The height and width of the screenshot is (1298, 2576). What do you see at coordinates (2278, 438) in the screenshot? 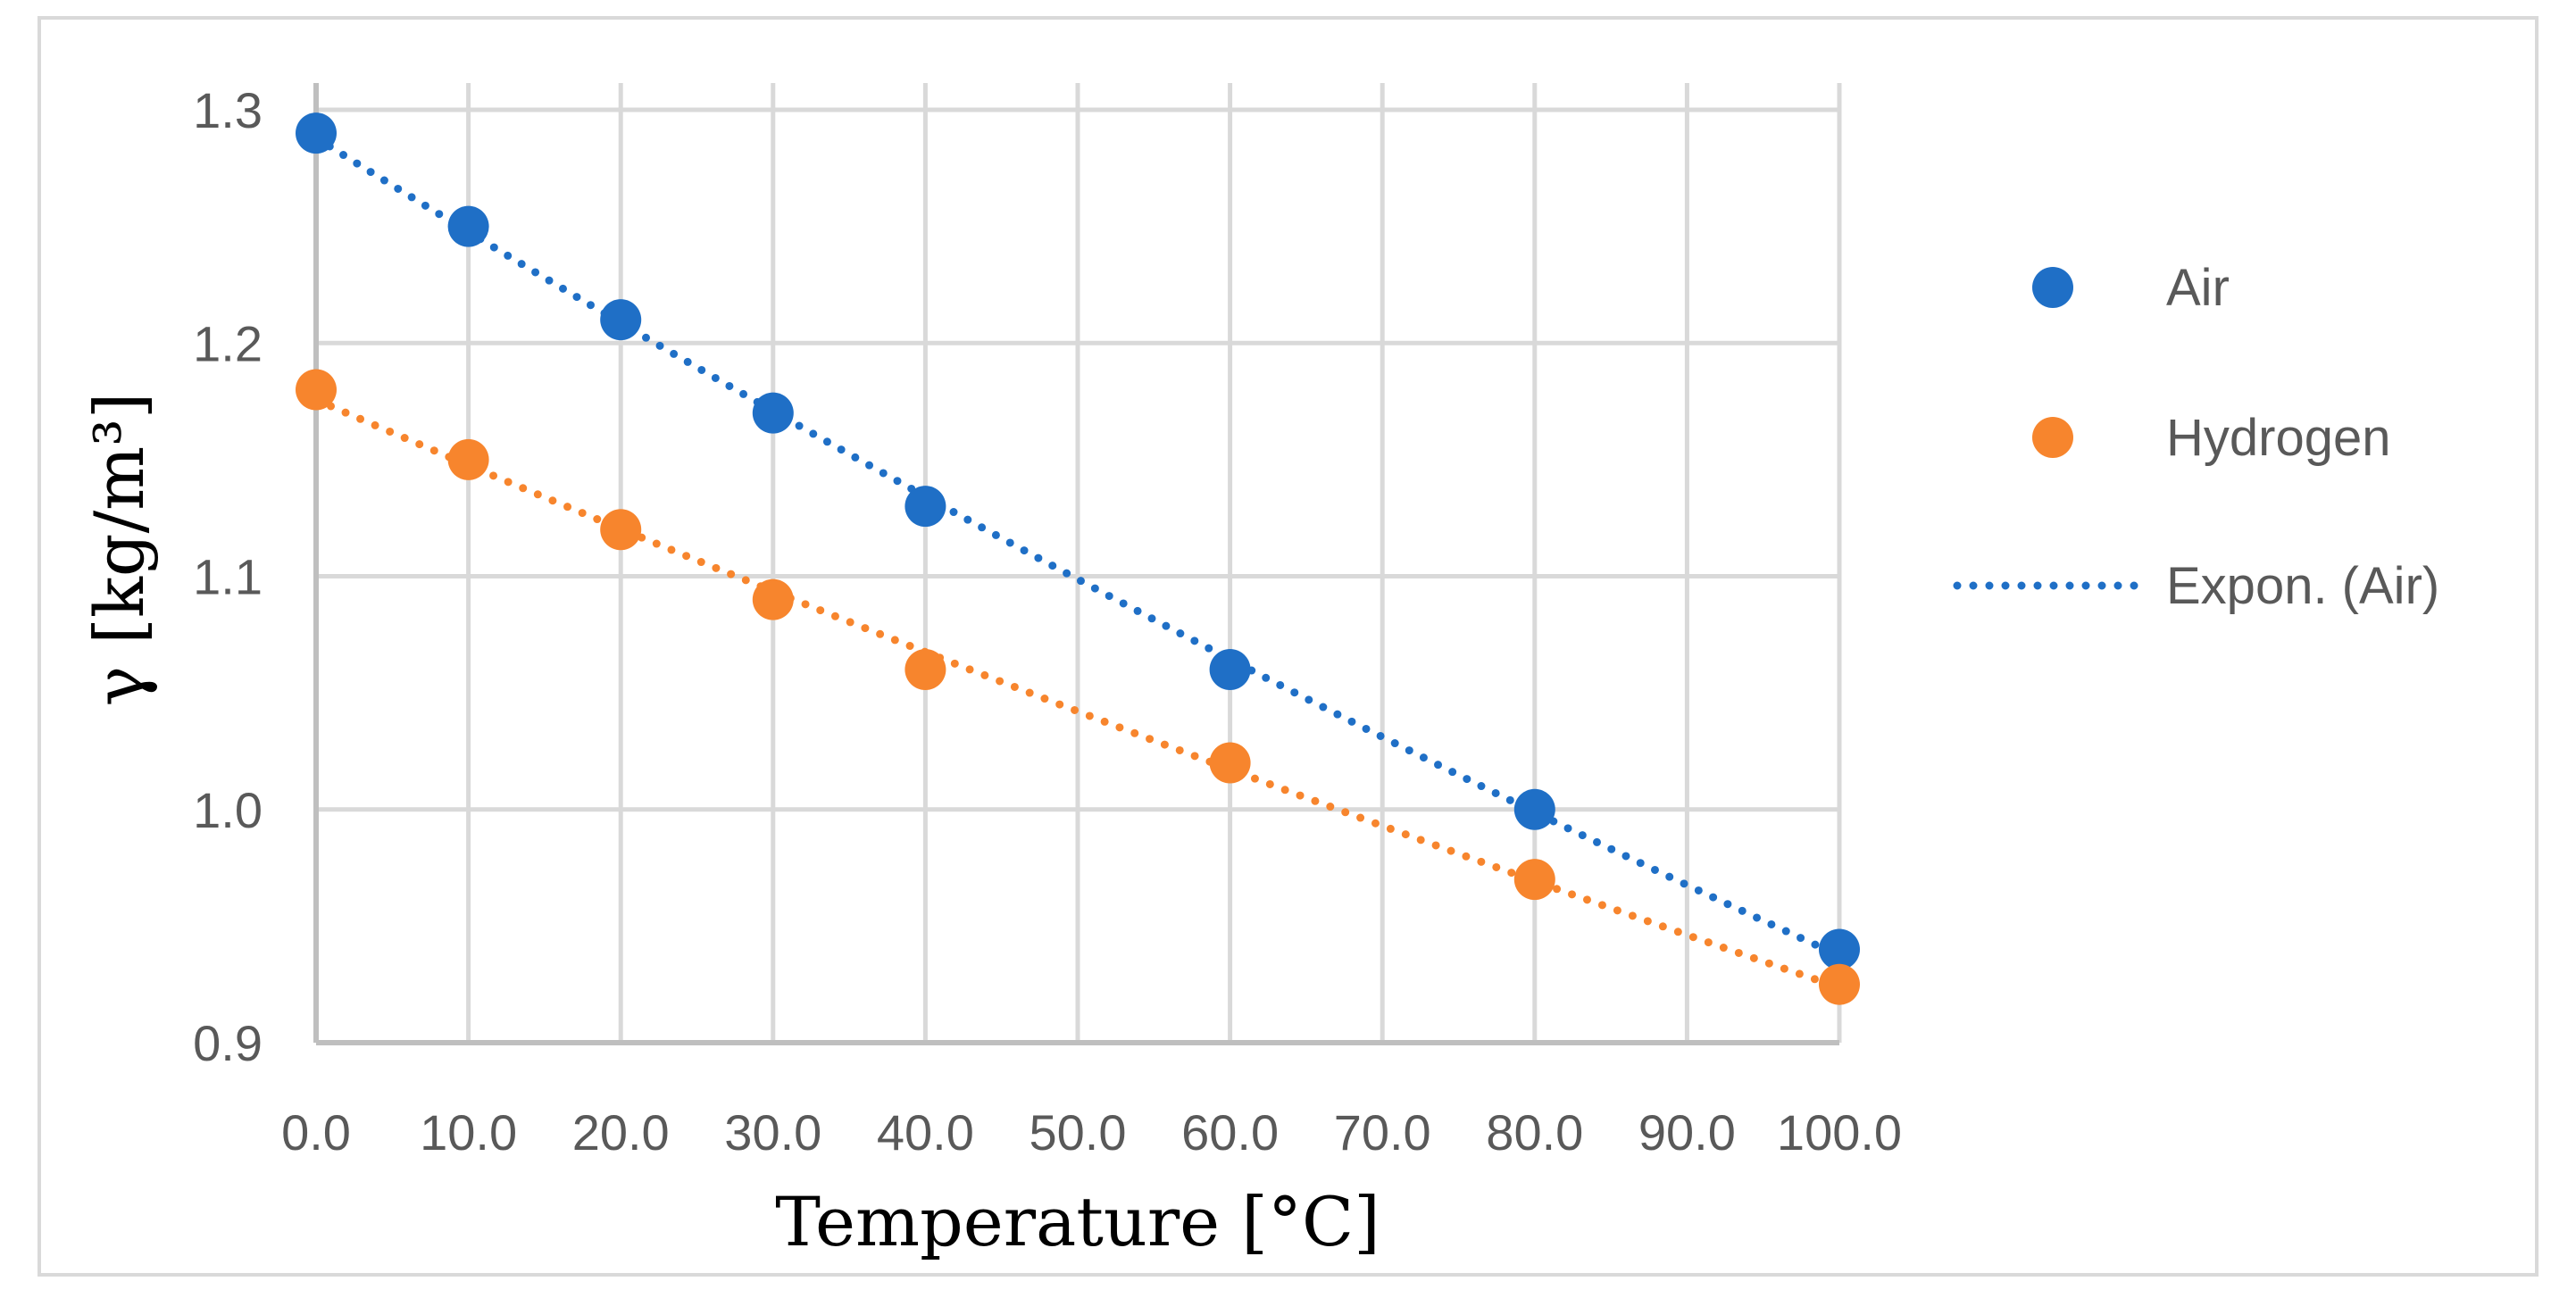
I see `legend-label: Hydrogen` at bounding box center [2278, 438].